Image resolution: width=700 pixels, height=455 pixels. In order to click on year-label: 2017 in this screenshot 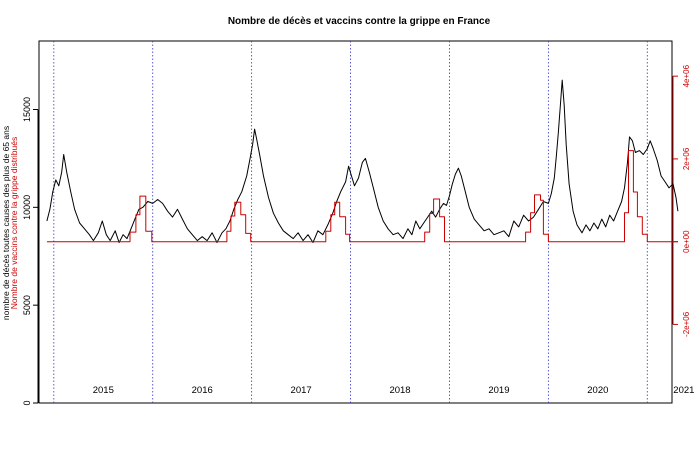, I will do `click(301, 390)`.